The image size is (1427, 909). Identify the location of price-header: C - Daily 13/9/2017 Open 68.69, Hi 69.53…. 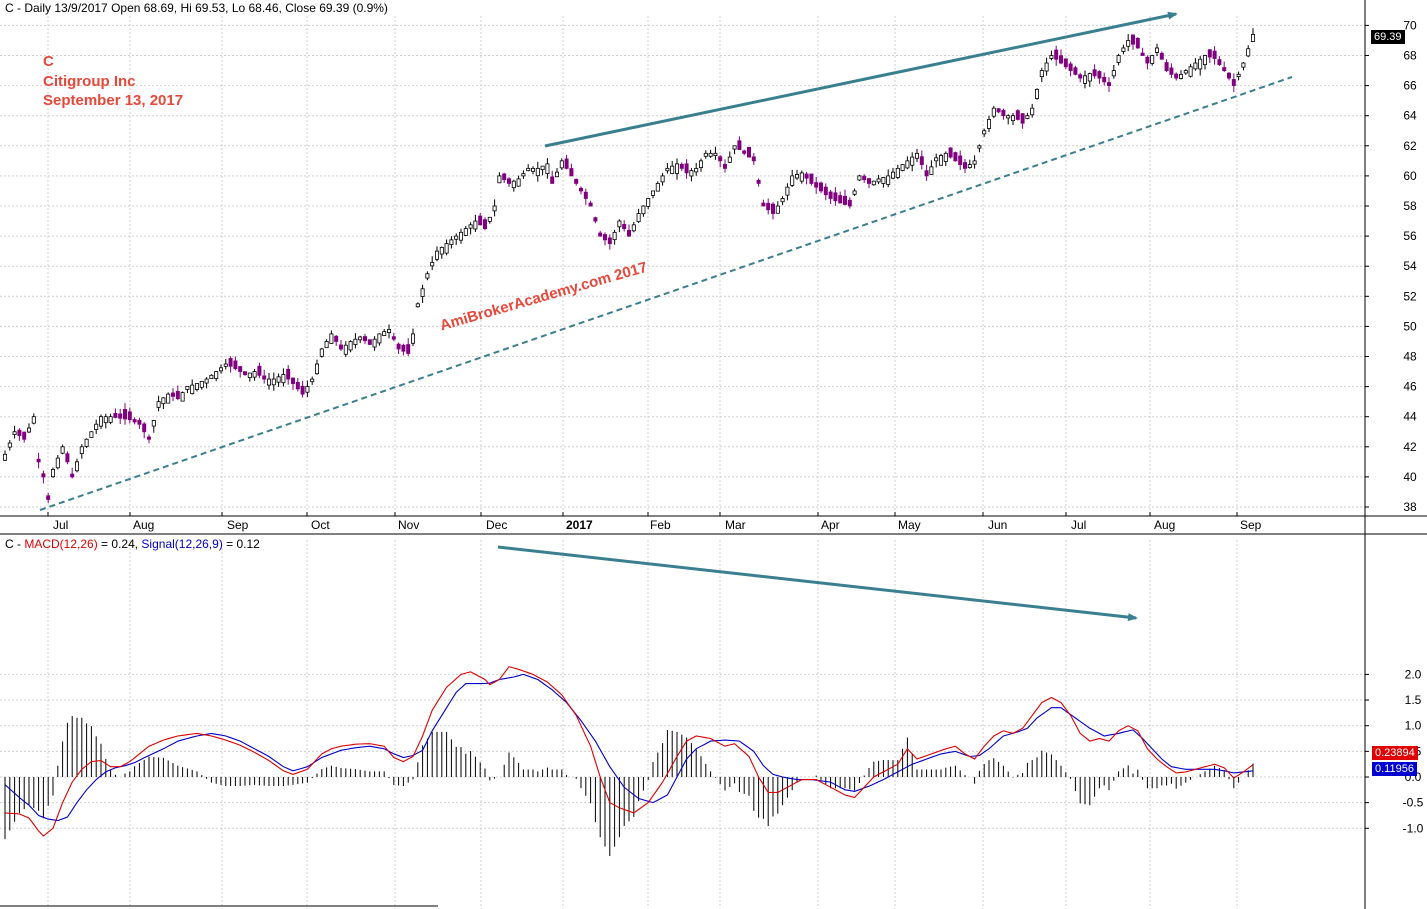
(196, 8).